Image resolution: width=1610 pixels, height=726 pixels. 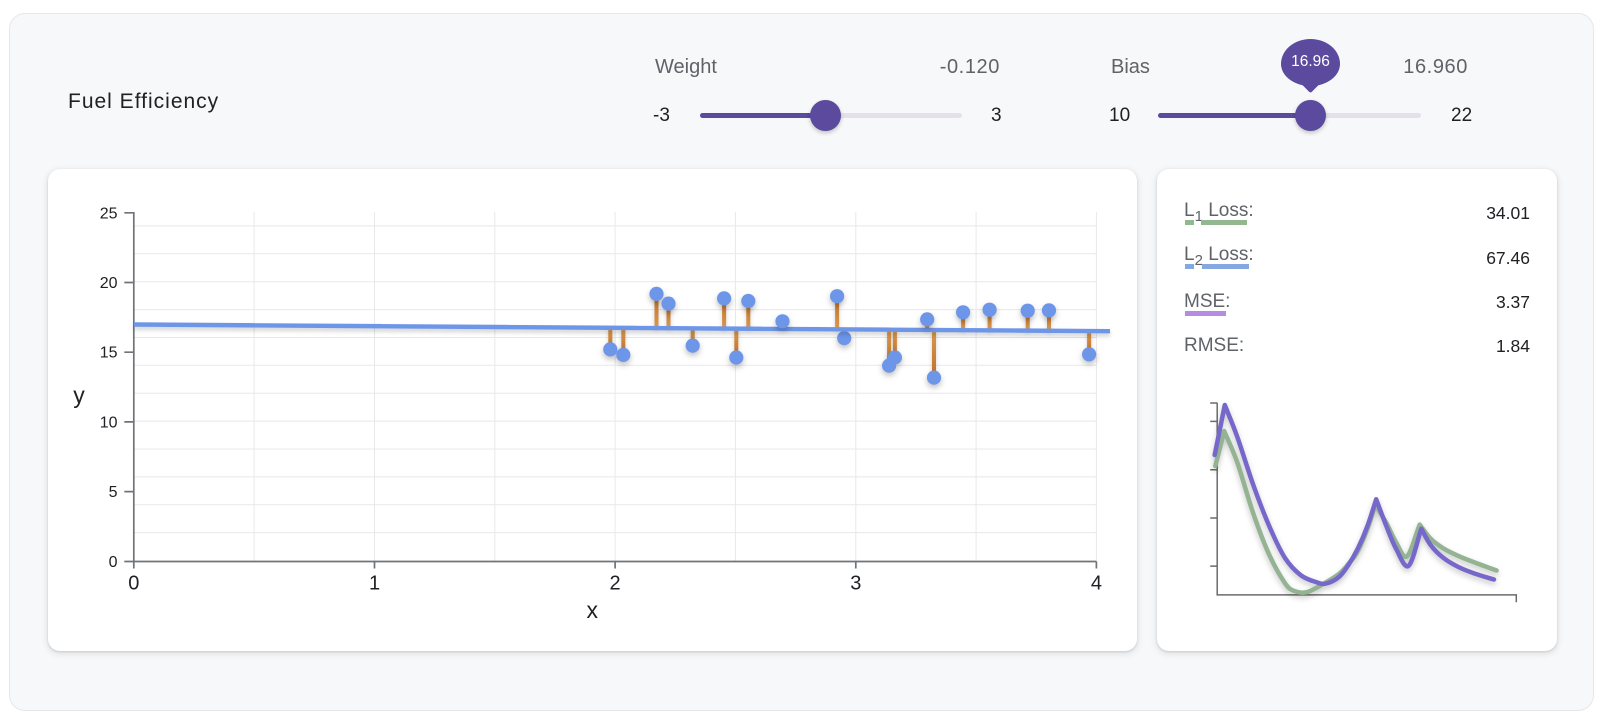 I want to click on svg-text: 4, so click(x=1096, y=584).